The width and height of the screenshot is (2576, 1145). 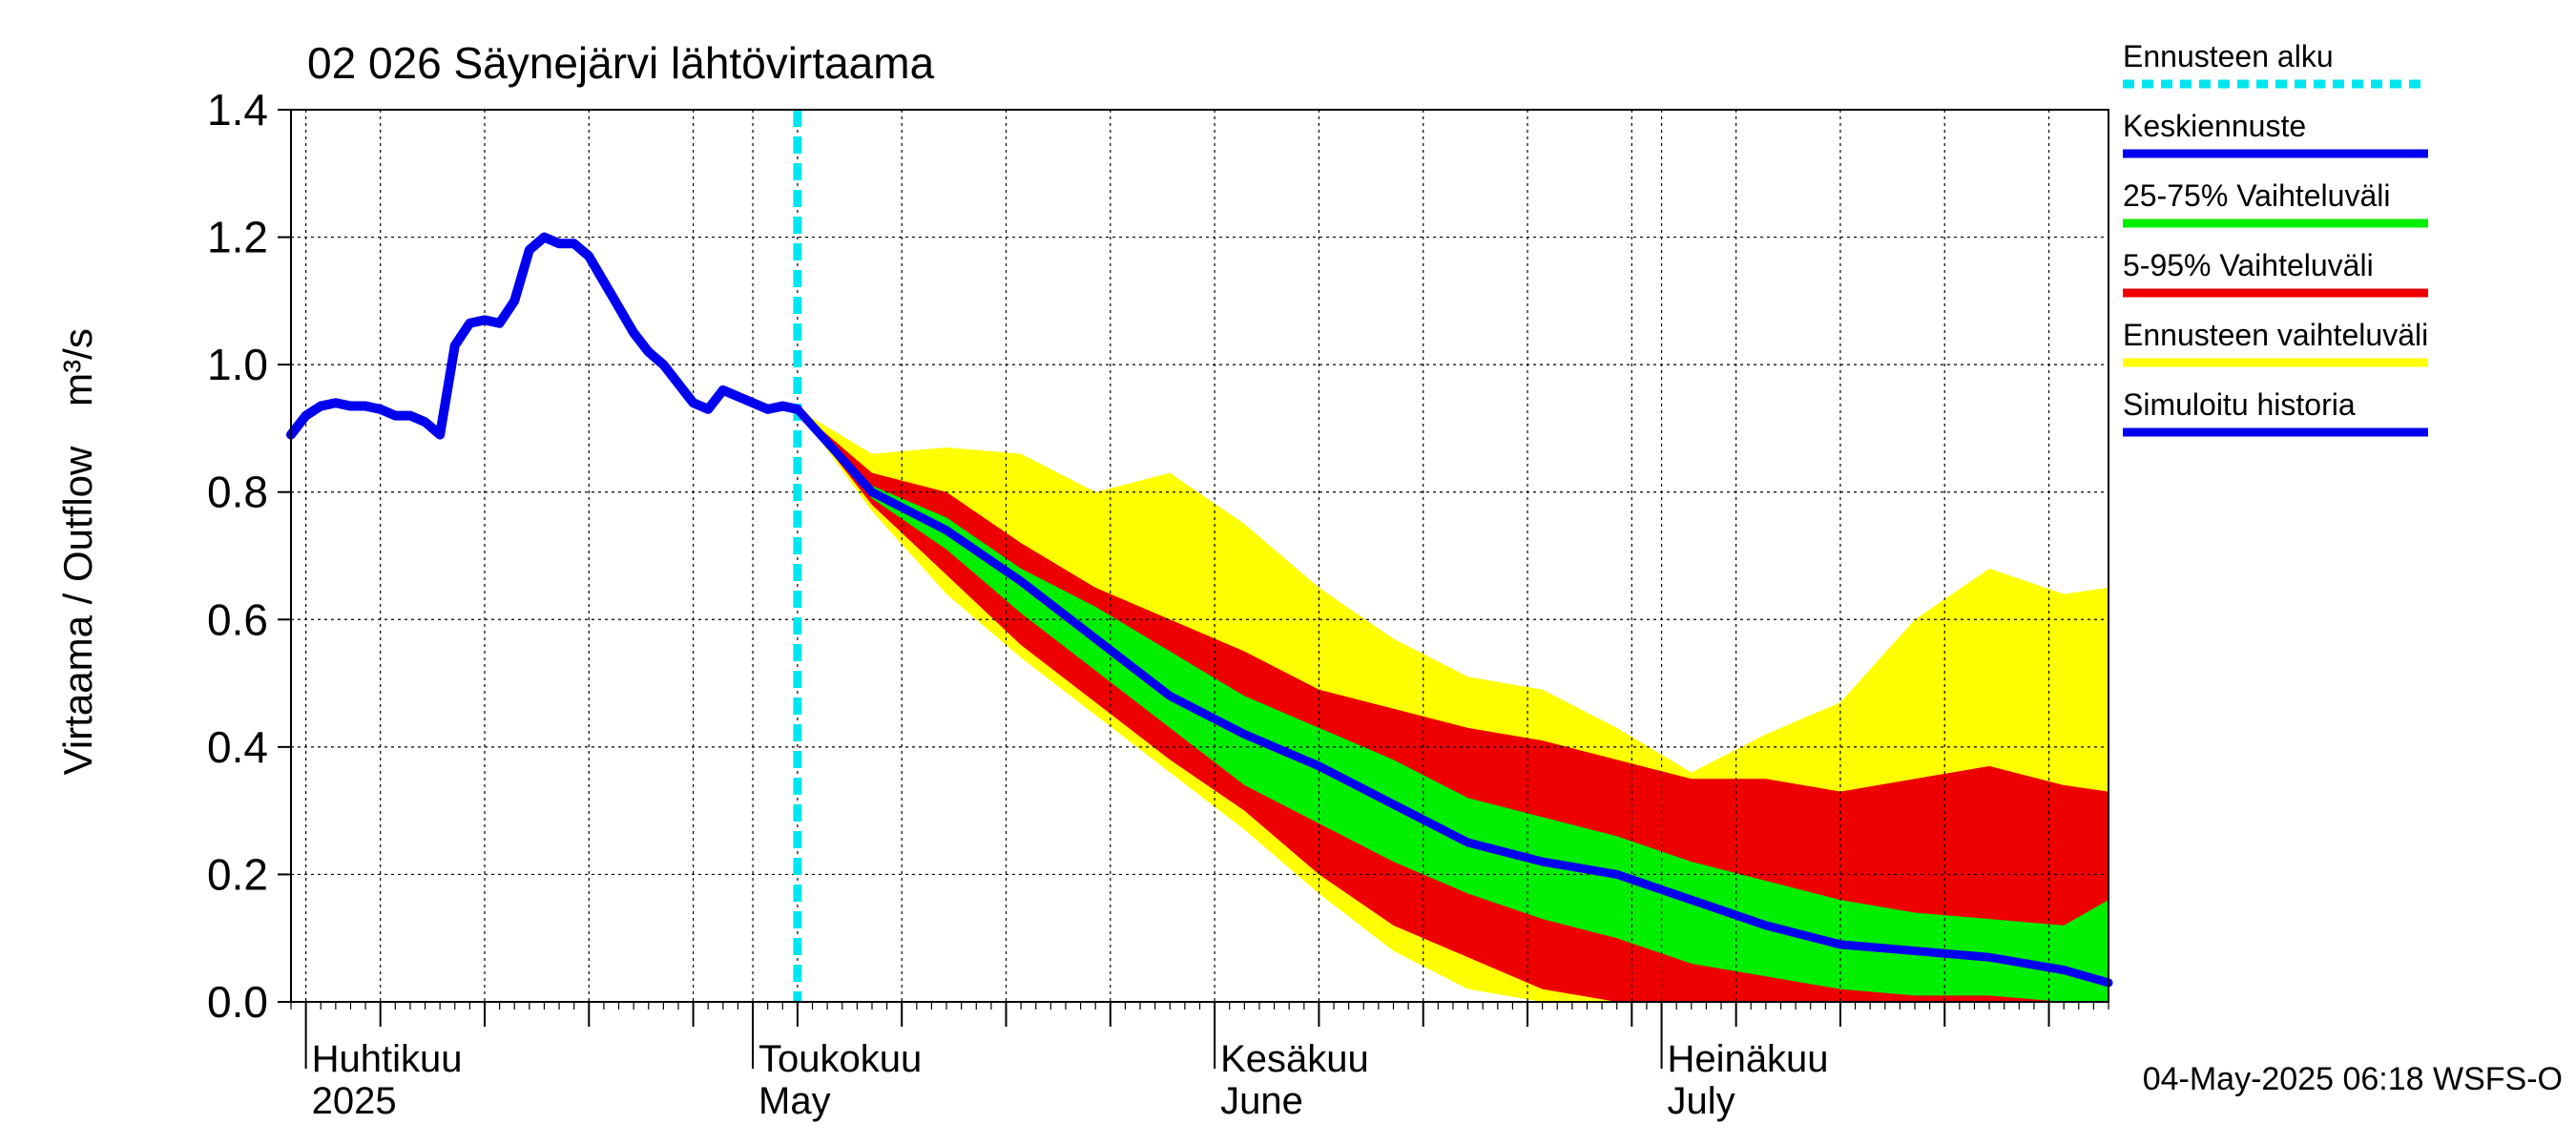 I want to click on y-axis-label: Virtaama / Outflow, so click(x=77, y=611).